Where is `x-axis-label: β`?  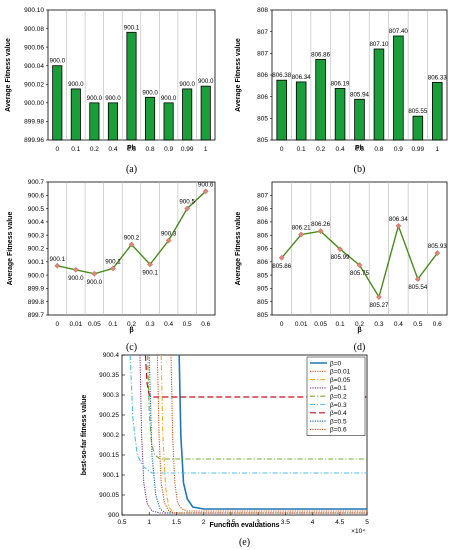
x-axis-label: β is located at coordinates (131, 330).